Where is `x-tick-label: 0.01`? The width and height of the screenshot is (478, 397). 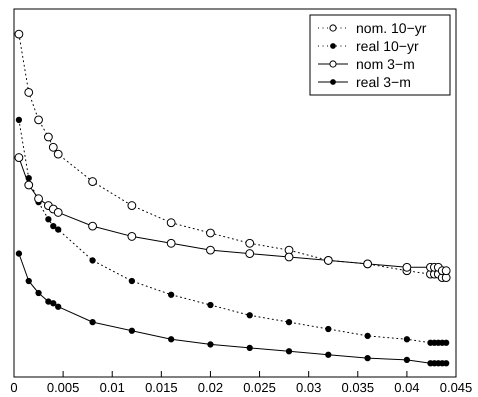 x-tick-label: 0.01 is located at coordinates (112, 388).